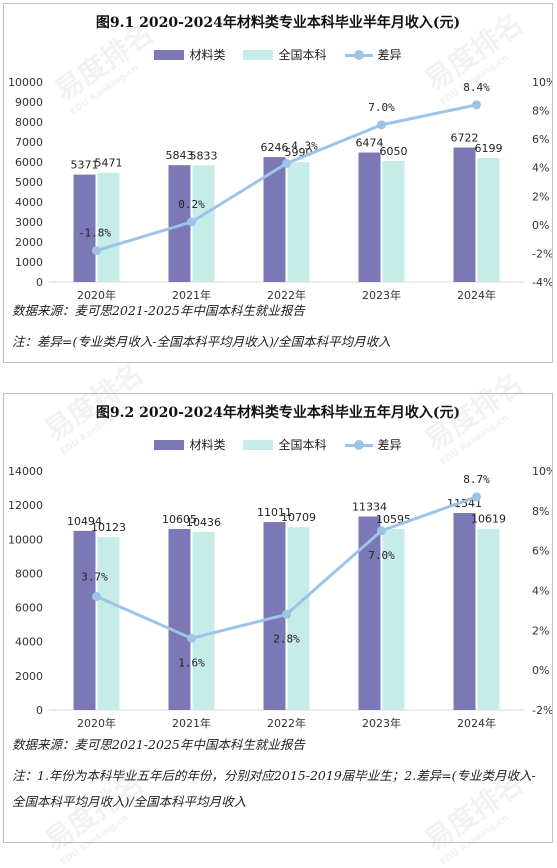 The height and width of the screenshot is (868, 557). I want to click on line-series-diff, so click(286, 178).